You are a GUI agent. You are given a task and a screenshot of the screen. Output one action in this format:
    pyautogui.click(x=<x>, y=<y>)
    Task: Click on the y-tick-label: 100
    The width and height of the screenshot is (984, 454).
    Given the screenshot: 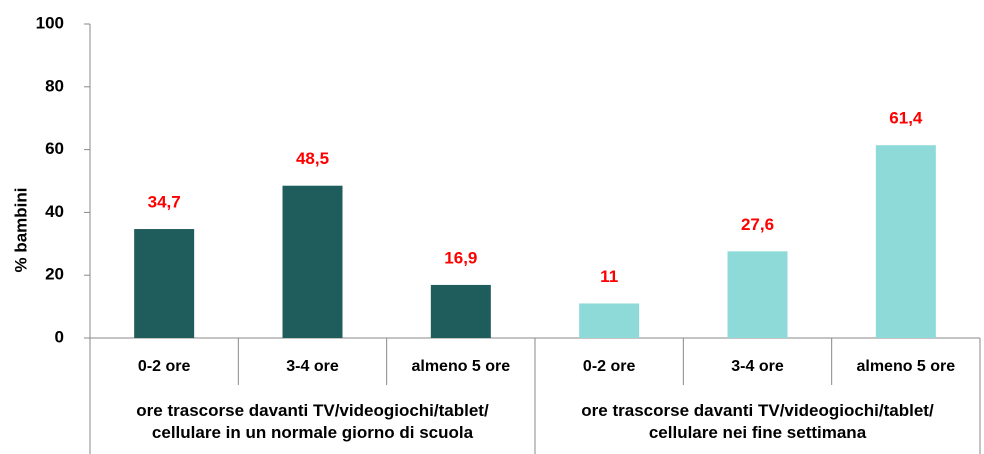 What is the action you would take?
    pyautogui.click(x=50, y=22)
    